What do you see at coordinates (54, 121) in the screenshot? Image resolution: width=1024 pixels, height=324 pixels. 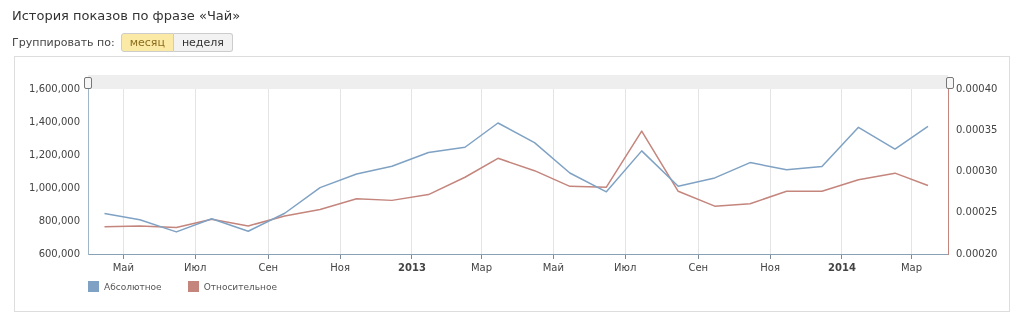 I see `y-tick-label: 1,400,000` at bounding box center [54, 121].